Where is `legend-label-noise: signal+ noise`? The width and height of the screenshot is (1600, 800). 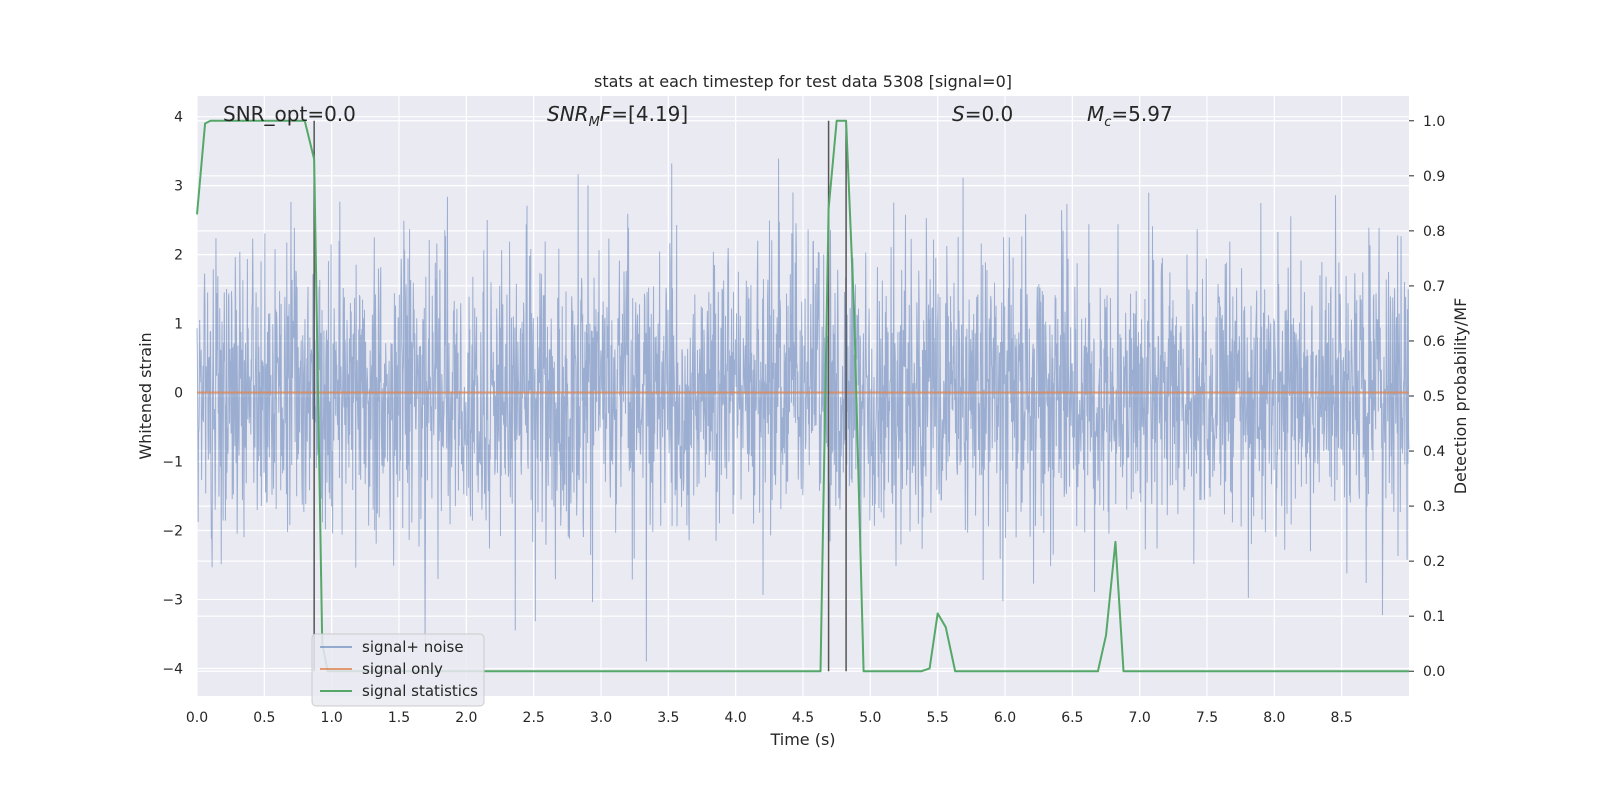
legend-label-noise: signal+ noise is located at coordinates (413, 647).